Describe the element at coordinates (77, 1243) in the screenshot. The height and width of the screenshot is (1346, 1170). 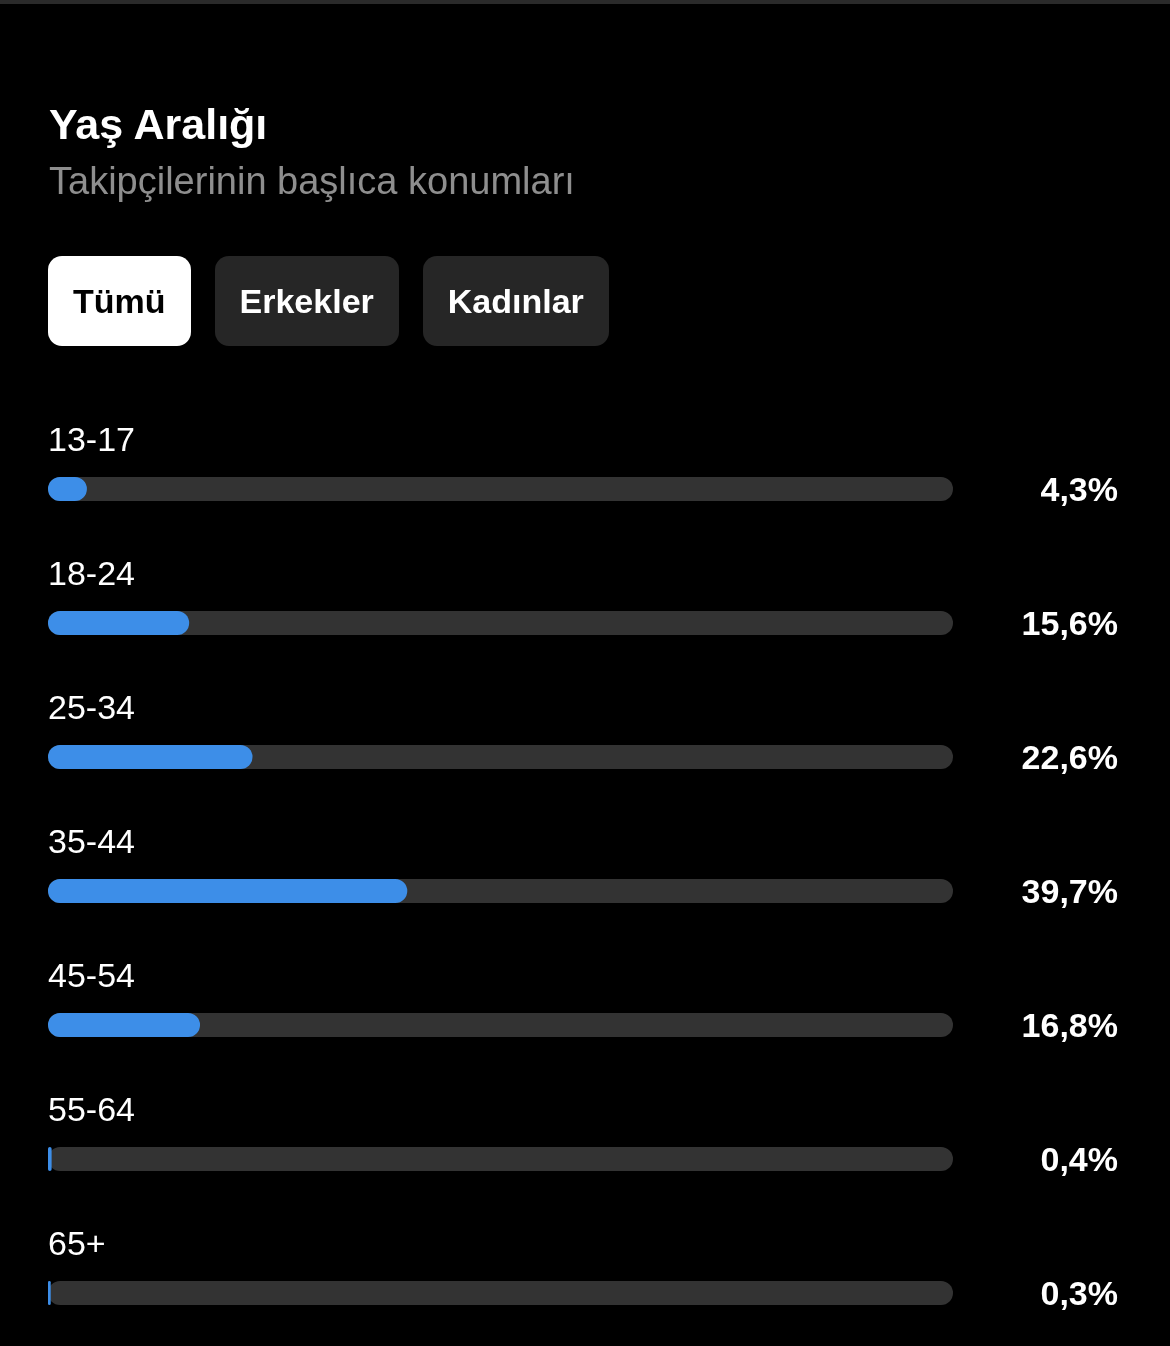
I see `y-tick-label: 65+` at that location.